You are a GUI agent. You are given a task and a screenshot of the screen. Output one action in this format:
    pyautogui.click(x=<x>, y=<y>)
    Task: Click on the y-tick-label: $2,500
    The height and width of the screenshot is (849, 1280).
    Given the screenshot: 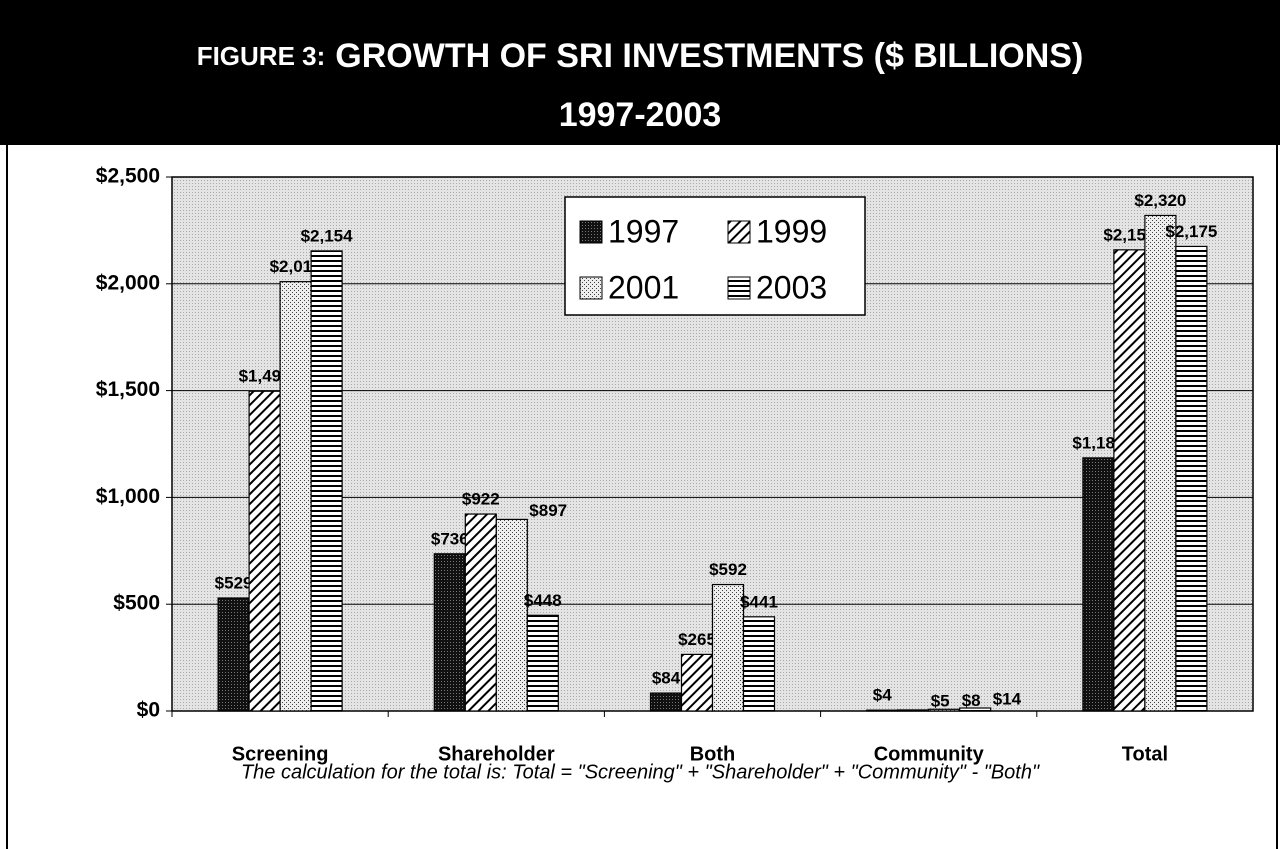 What is the action you would take?
    pyautogui.click(x=128, y=176)
    